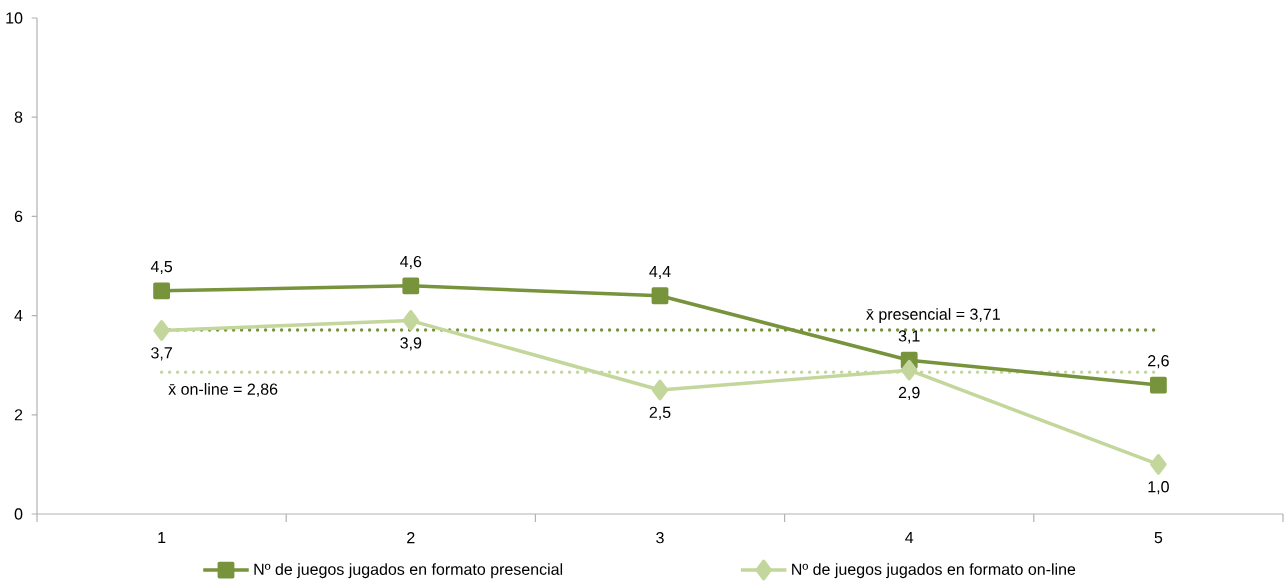 Image resolution: width=1285 pixels, height=585 pixels. What do you see at coordinates (1158, 488) in the screenshot?
I see `data-label: 1,0` at bounding box center [1158, 488].